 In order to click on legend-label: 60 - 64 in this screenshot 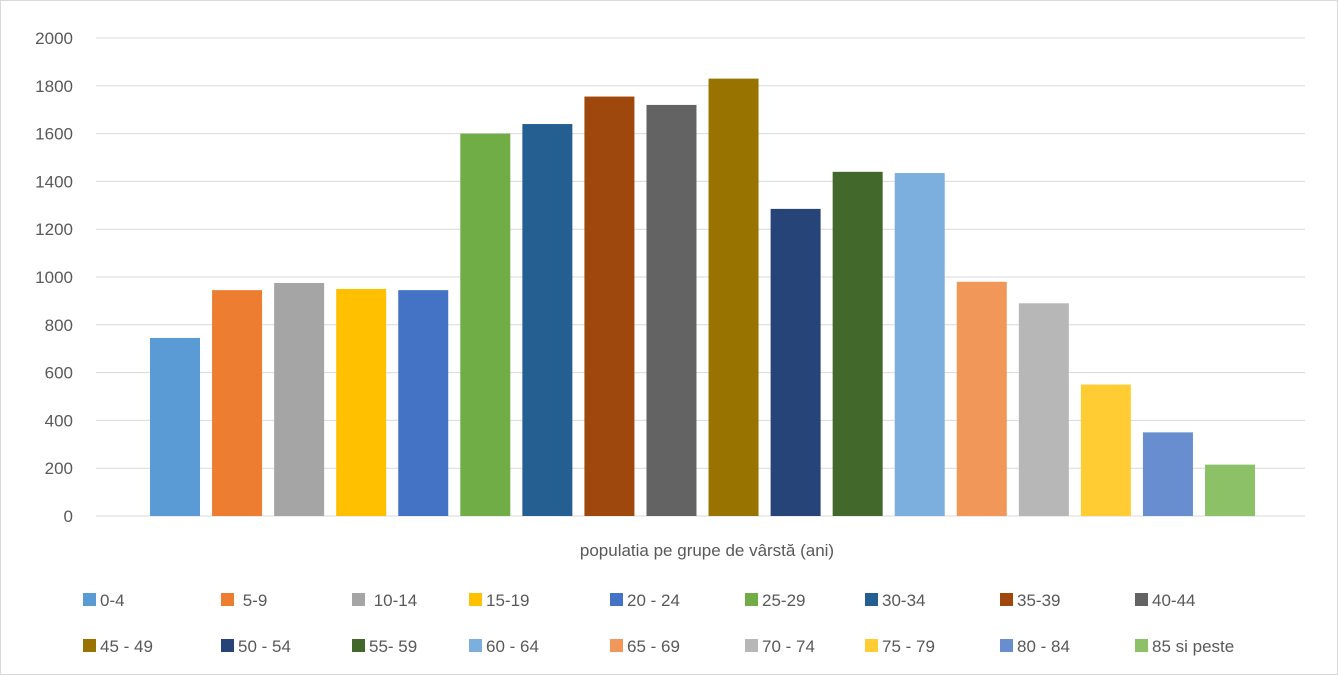, I will do `click(512, 646)`.